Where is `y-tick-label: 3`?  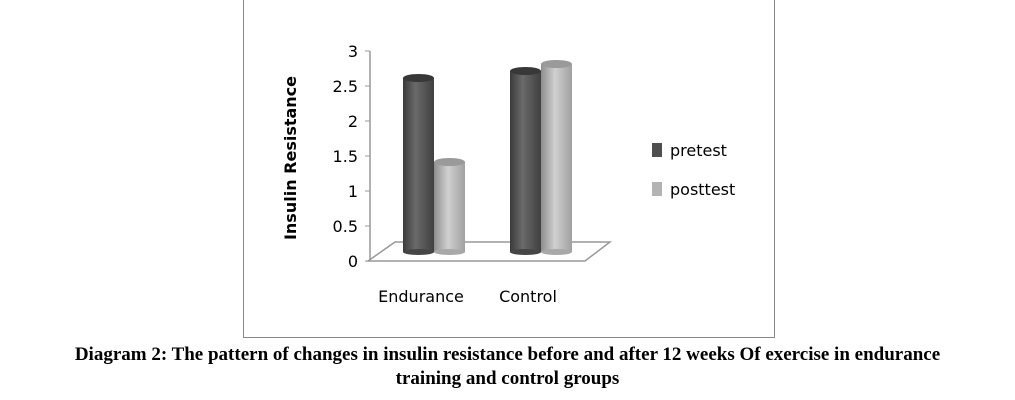
y-tick-label: 3 is located at coordinates (353, 51).